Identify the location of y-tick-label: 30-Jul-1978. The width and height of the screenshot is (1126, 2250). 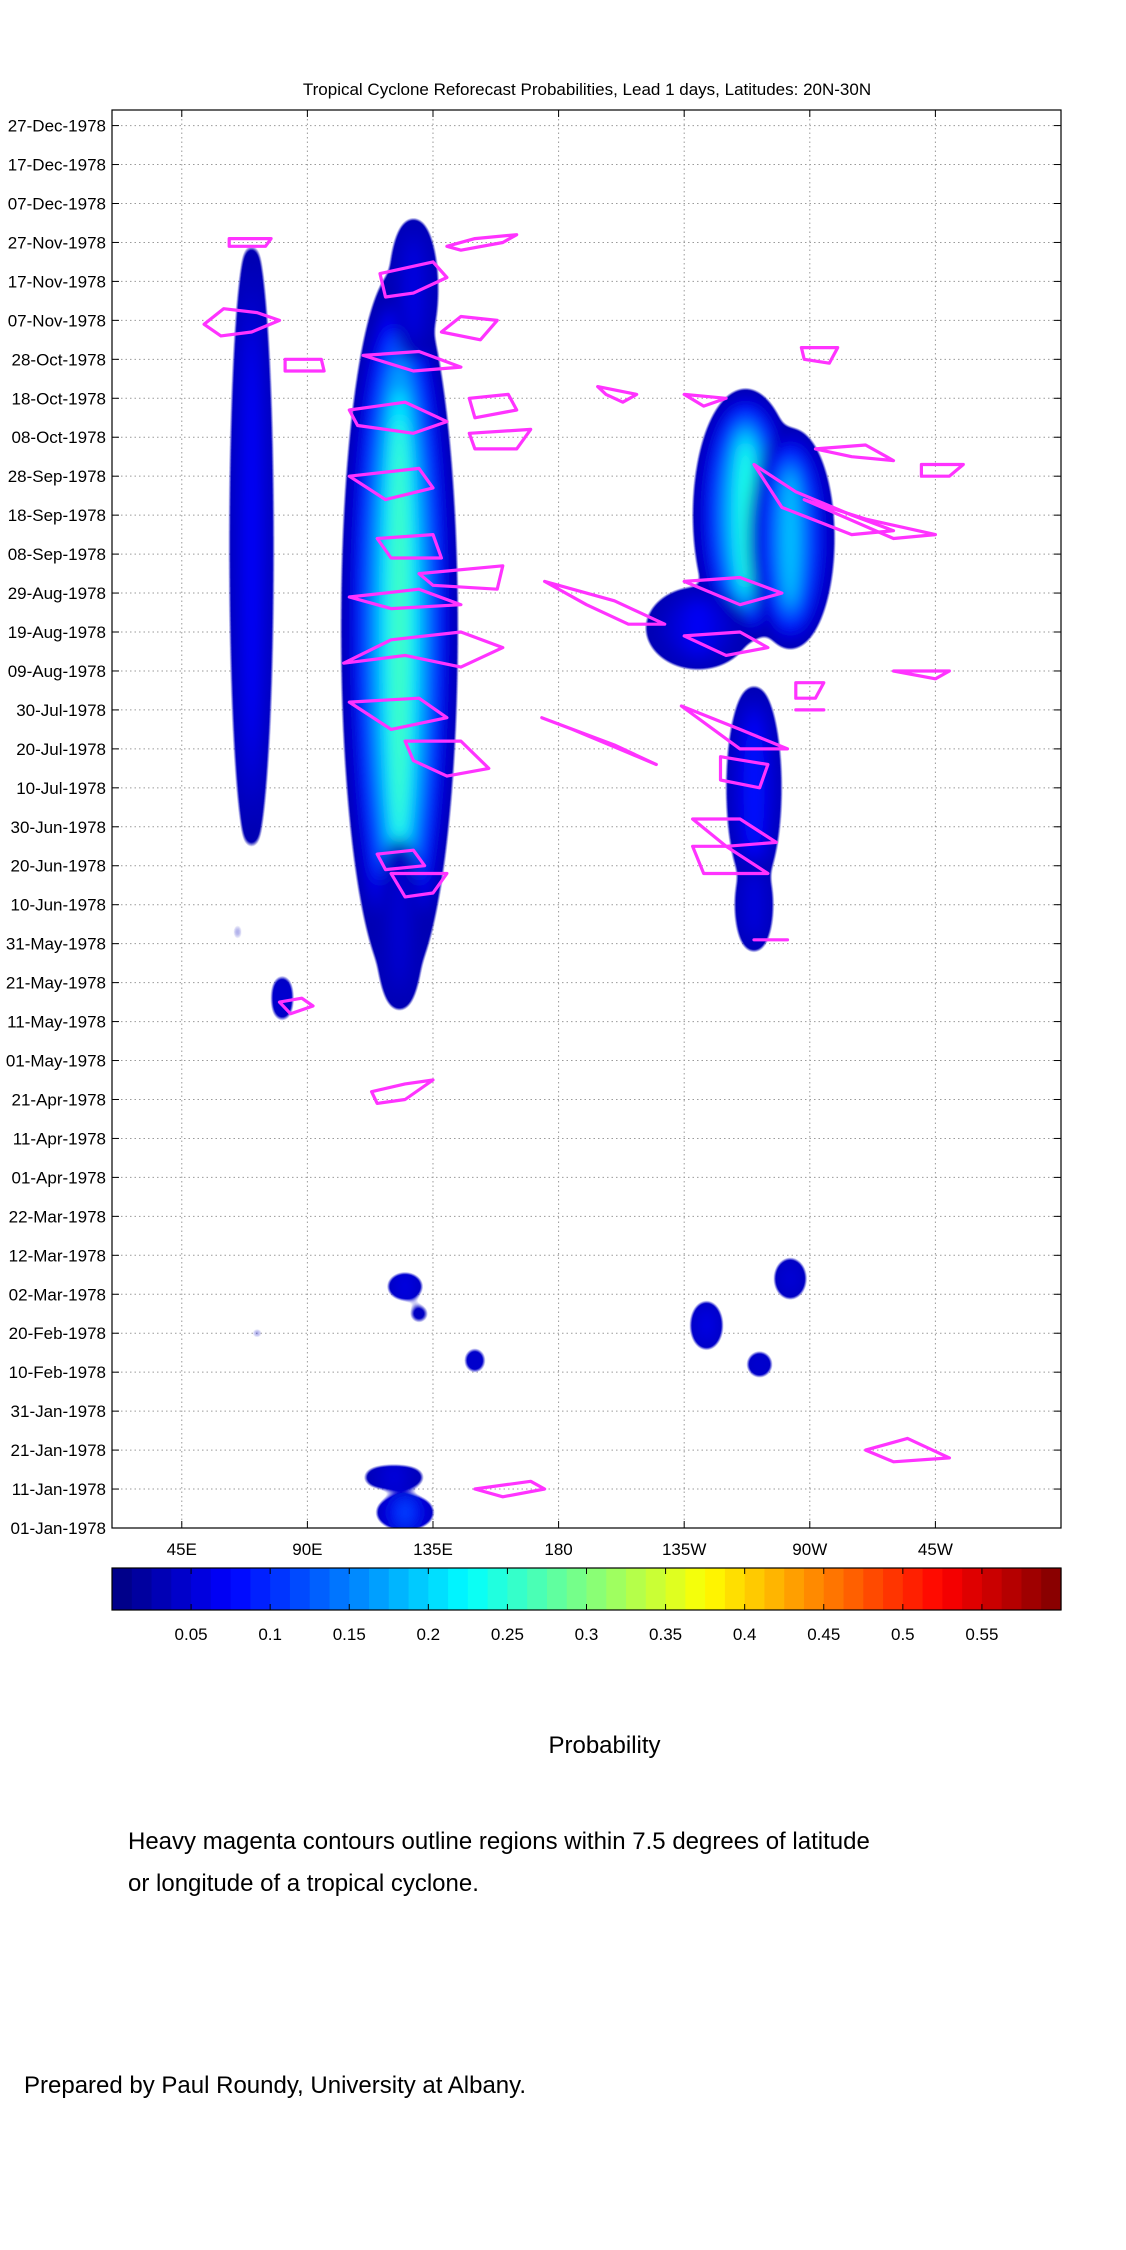
(61, 710).